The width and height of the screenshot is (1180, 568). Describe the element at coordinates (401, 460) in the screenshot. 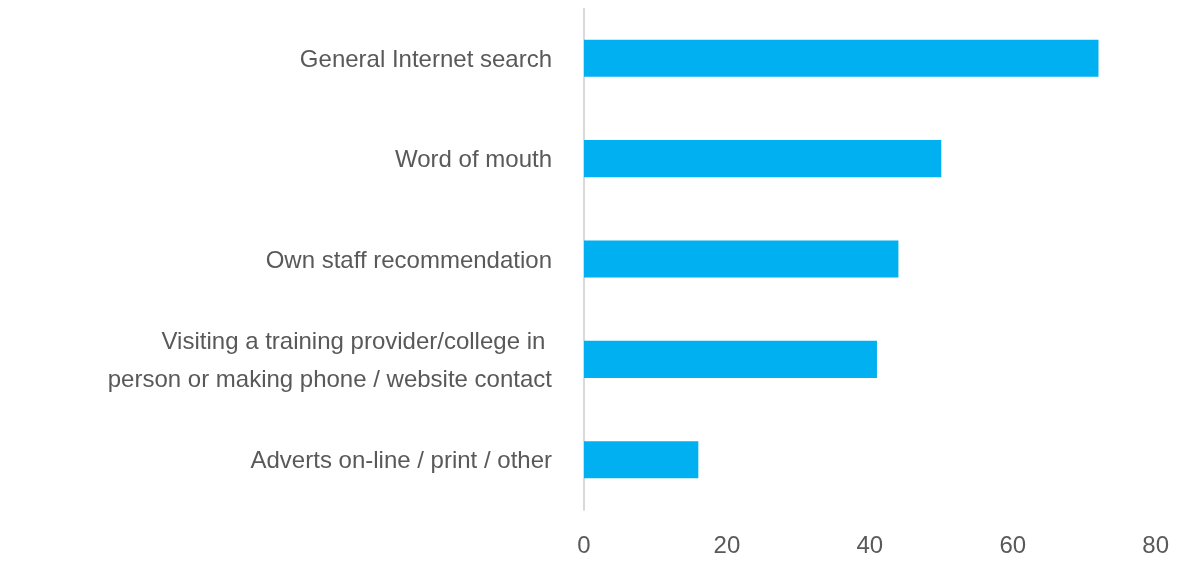

I see `y-tick-label: Adverts on-line / print / other` at that location.